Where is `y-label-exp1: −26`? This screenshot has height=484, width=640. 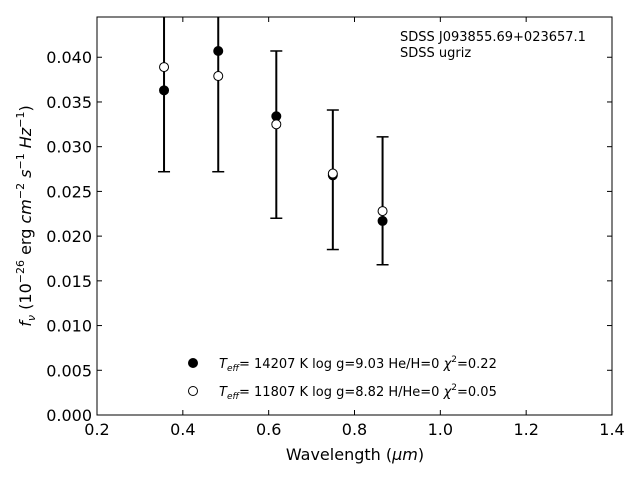
y-label-exp1: −26 is located at coordinates (20, 271).